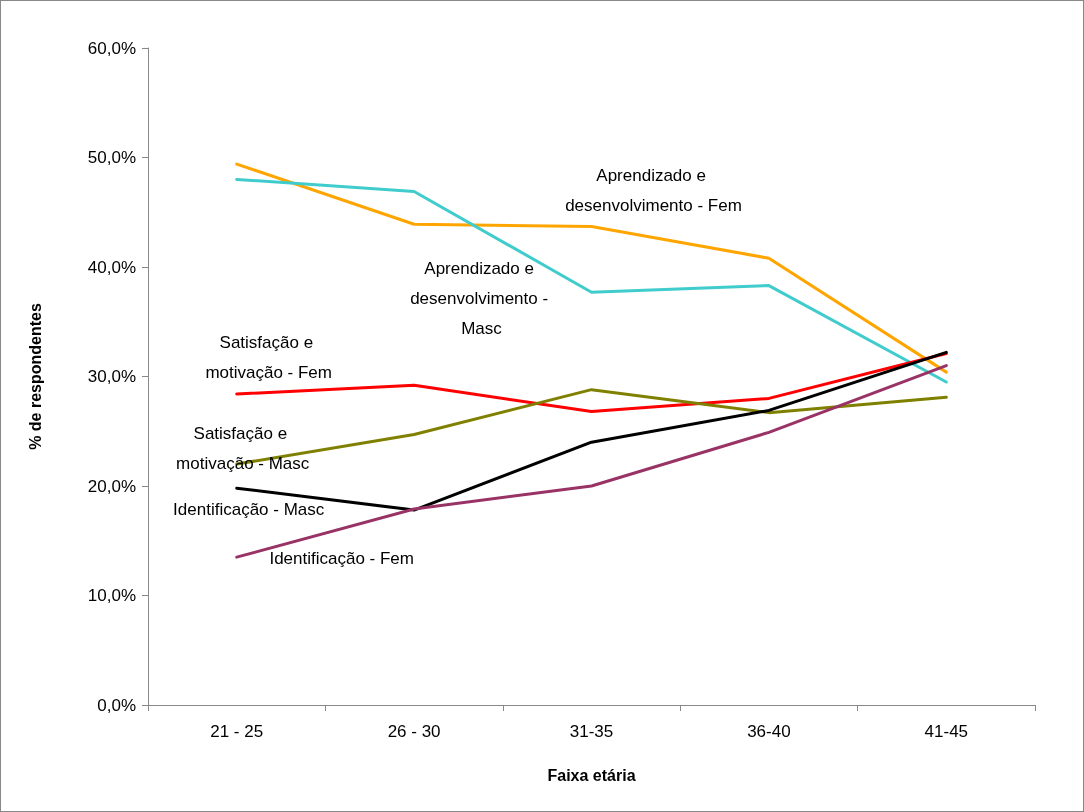 The height and width of the screenshot is (812, 1084). What do you see at coordinates (237, 731) in the screenshot?
I see `x-tick-label: 21 - 25` at bounding box center [237, 731].